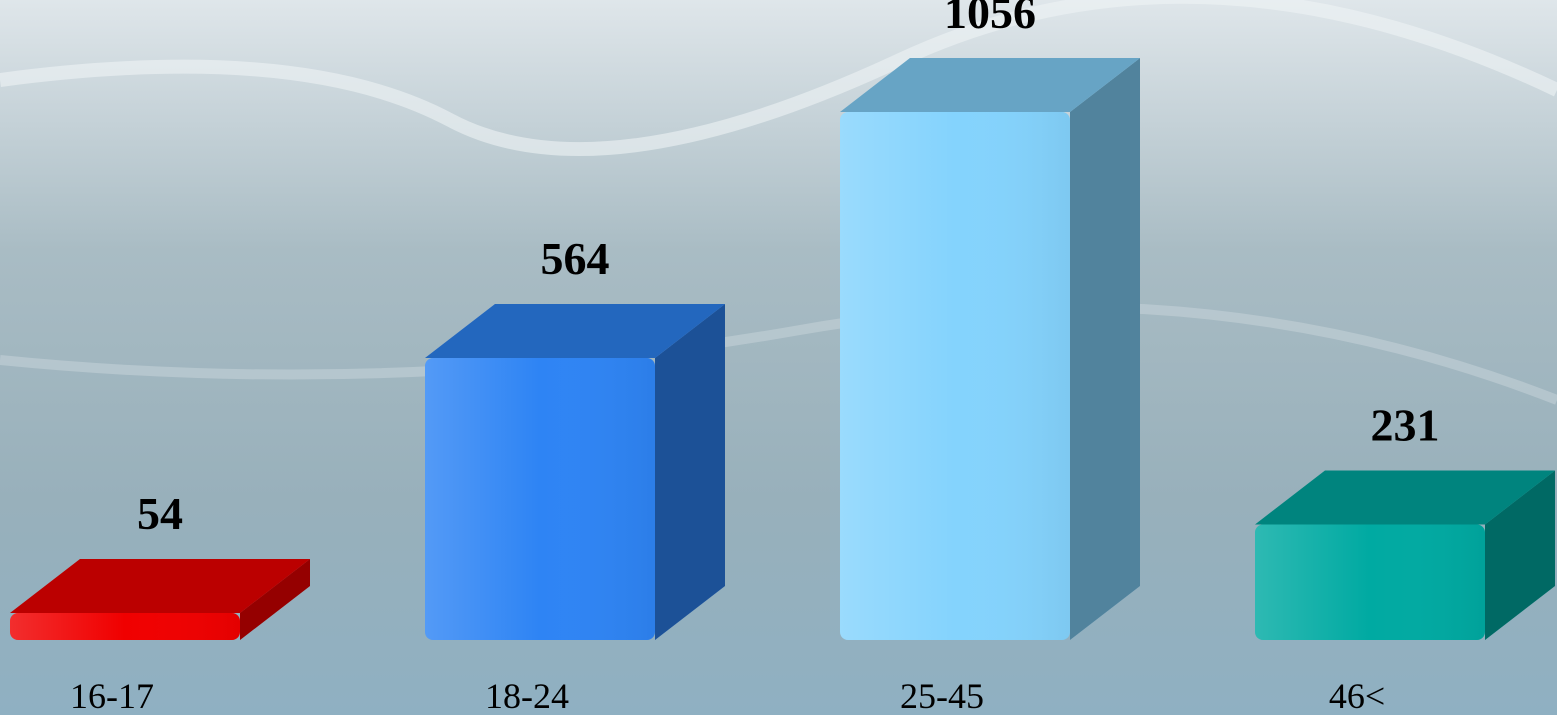 This screenshot has height=715, width=1557. I want to click on value-label: 231, so click(1405, 425).